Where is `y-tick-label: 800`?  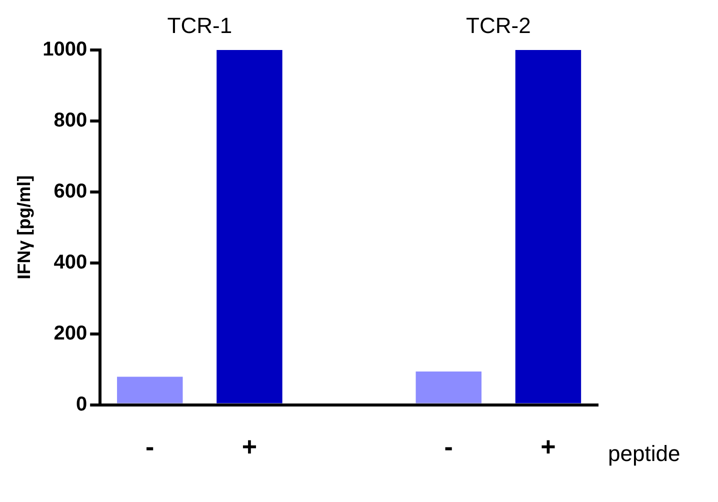
y-tick-label: 800 is located at coordinates (71, 120).